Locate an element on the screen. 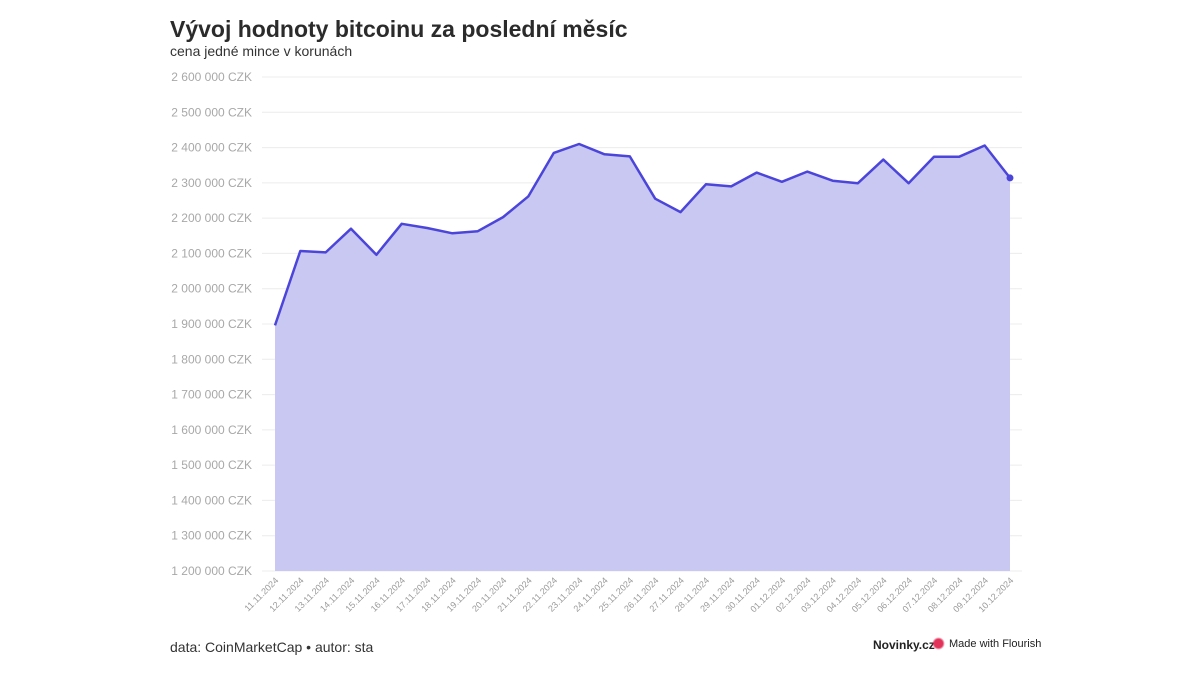 The image size is (1200, 675). y-tick-label: 1 600 000 CZK is located at coordinates (211, 430).